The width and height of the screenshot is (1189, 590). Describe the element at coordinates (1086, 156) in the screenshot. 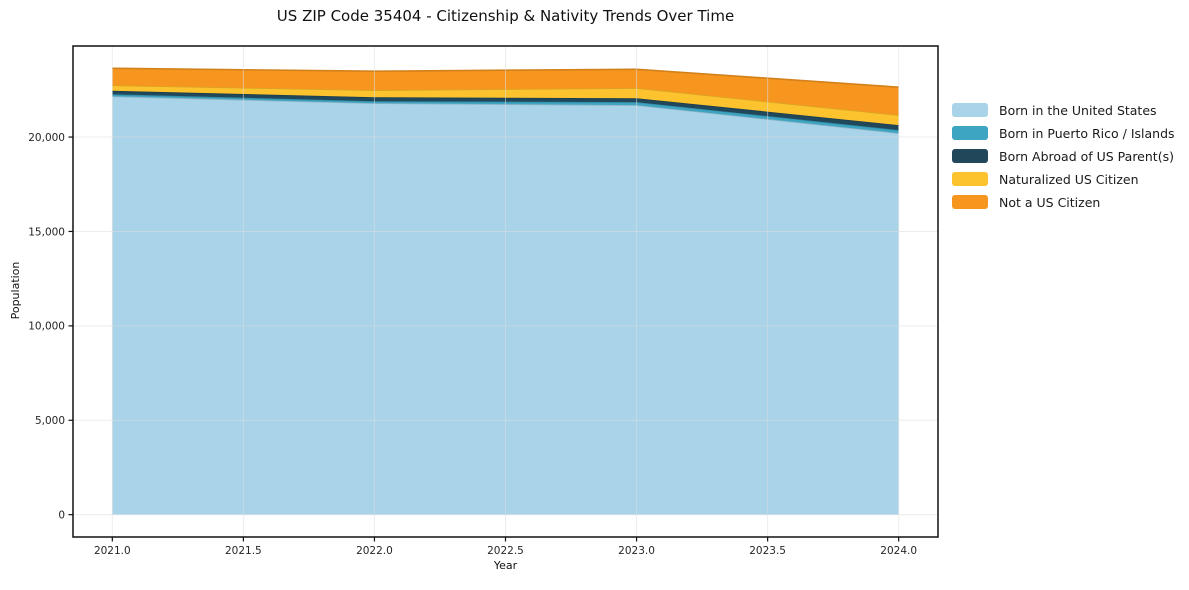

I see `legend-label: Born Abroad of US Parent(s)` at that location.